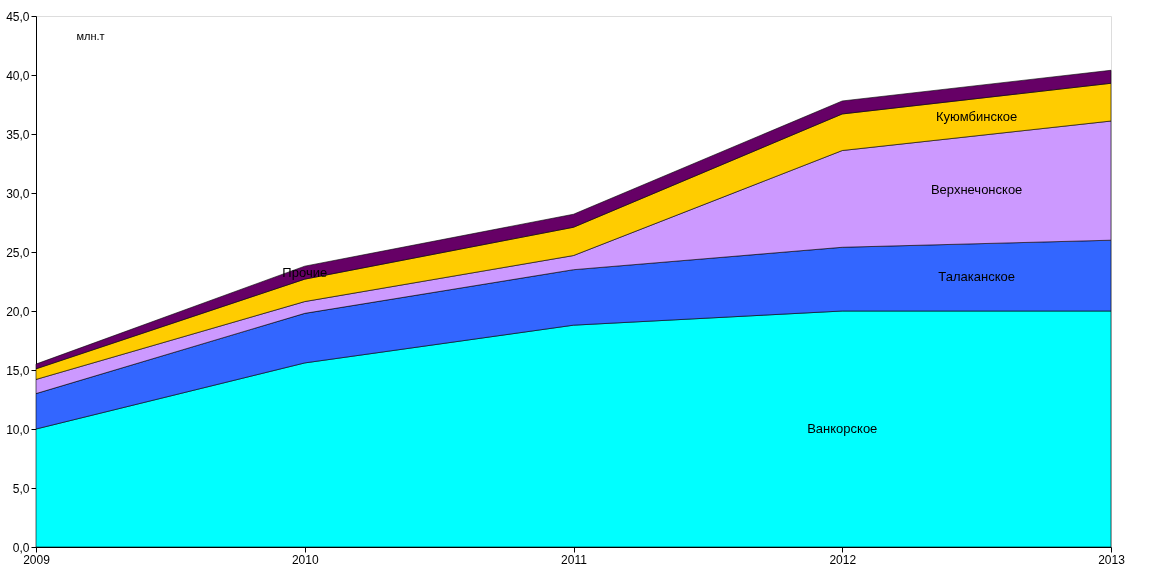 The image size is (1165, 585). I want to click on y-tick-label: 0,0, so click(21, 547).